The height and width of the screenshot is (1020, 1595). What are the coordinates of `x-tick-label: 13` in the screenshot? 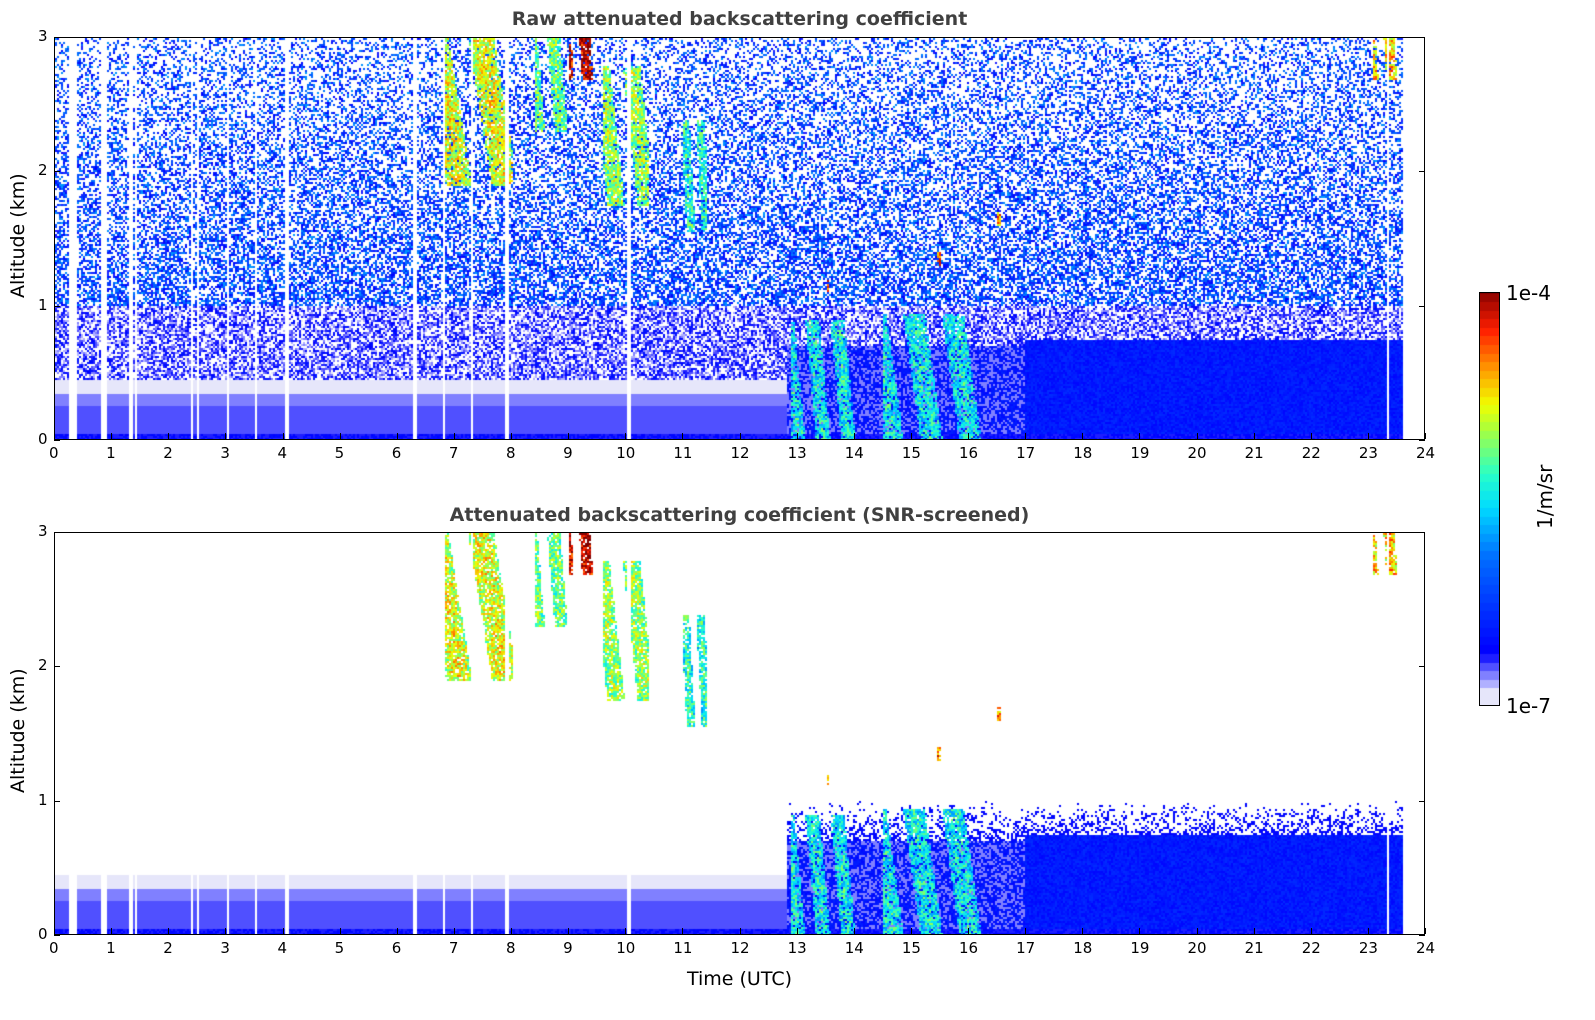 It's located at (797, 948).